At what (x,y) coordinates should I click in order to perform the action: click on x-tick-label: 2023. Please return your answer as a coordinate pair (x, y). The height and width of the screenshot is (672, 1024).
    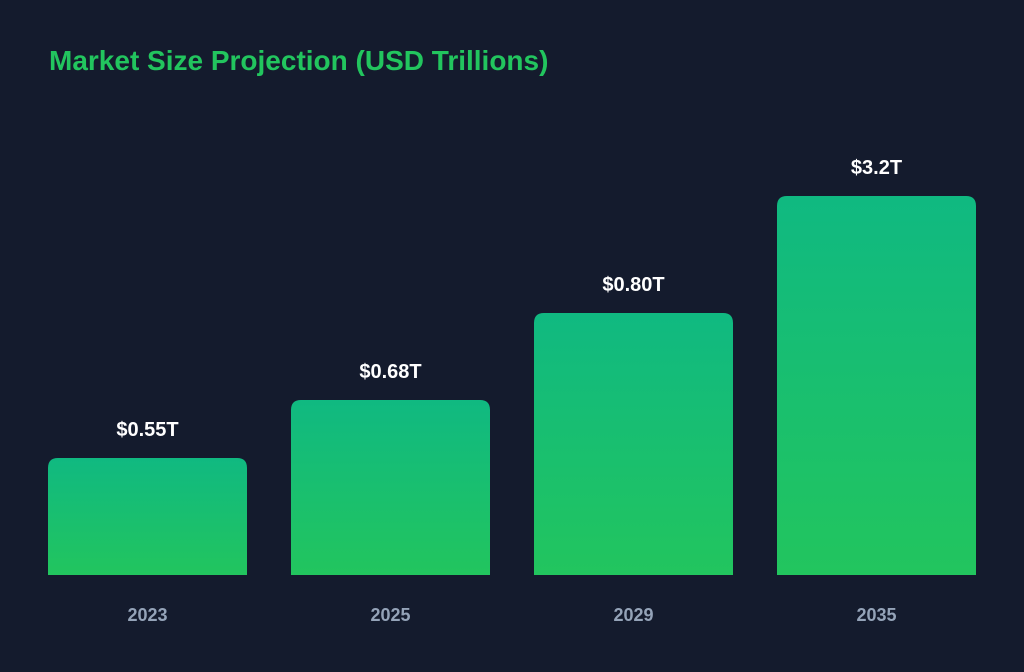
    Looking at the image, I should click on (147, 615).